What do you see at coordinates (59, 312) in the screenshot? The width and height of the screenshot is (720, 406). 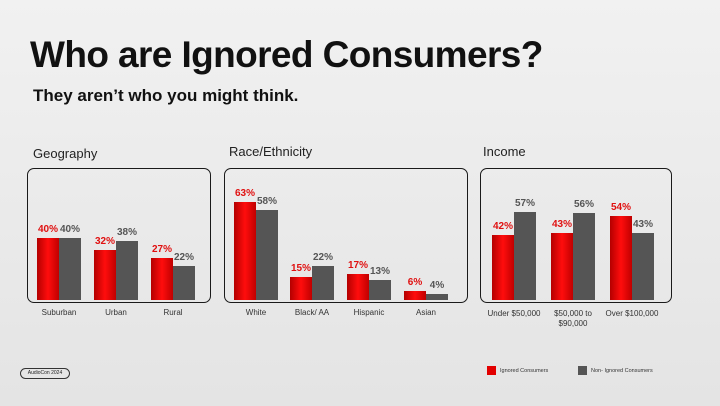 I see `category-label: Suburban` at bounding box center [59, 312].